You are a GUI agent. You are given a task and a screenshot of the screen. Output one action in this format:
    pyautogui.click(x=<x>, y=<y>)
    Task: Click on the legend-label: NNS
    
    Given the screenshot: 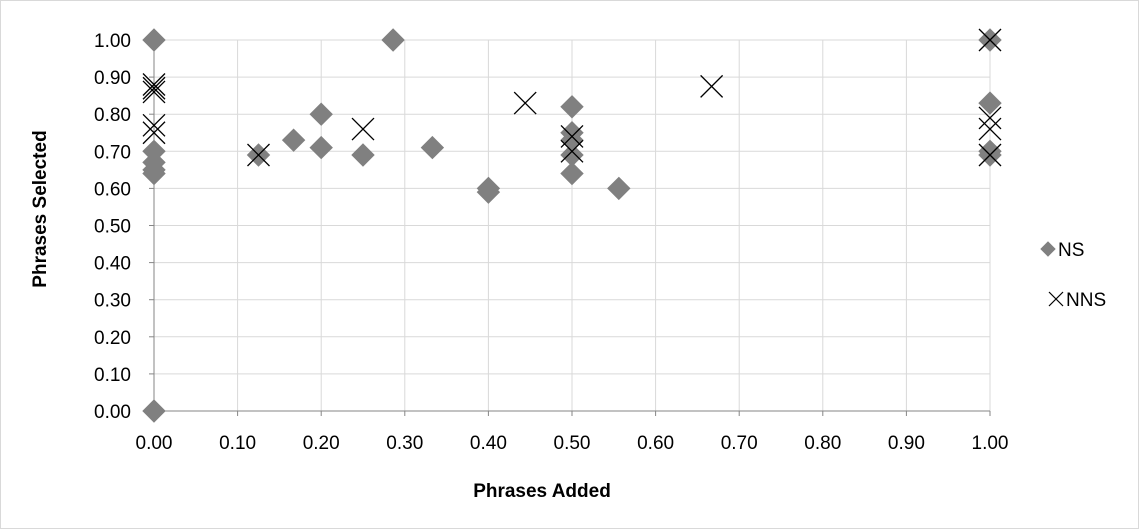 What is the action you would take?
    pyautogui.click(x=1086, y=300)
    